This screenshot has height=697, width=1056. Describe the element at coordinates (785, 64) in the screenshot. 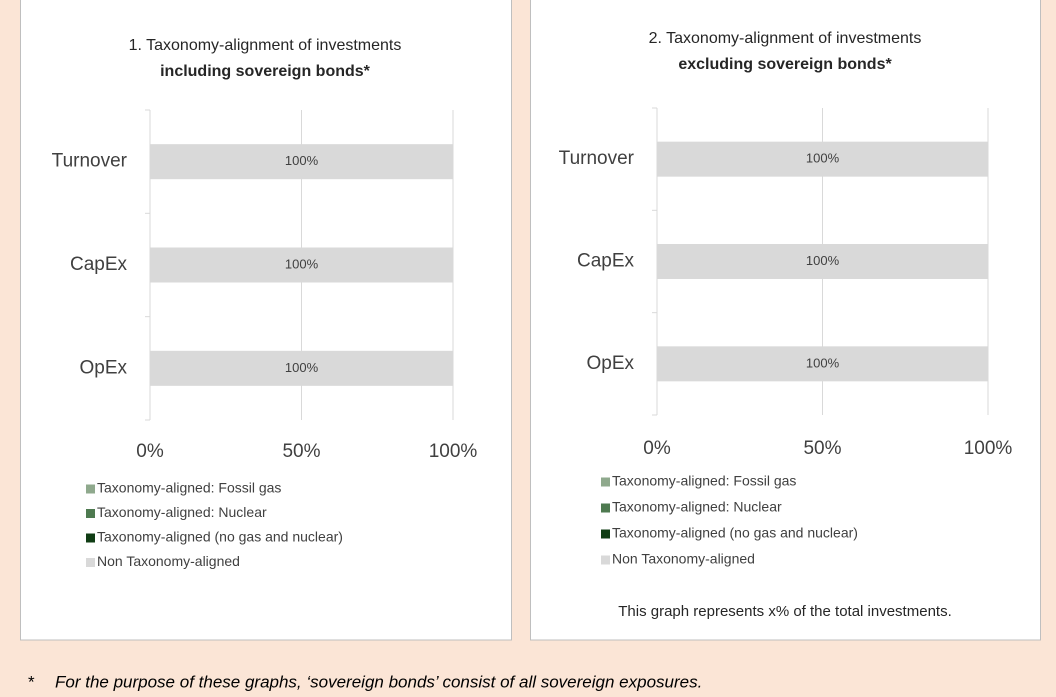

I see `chart-subtitle: excluding sovereign bonds*` at that location.